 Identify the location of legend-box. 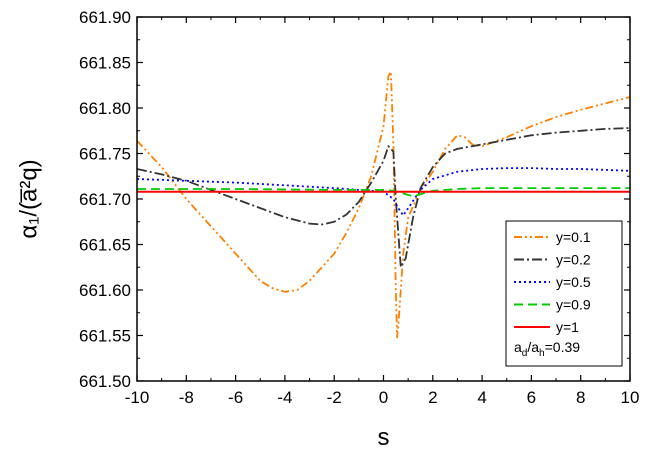
(564, 293).